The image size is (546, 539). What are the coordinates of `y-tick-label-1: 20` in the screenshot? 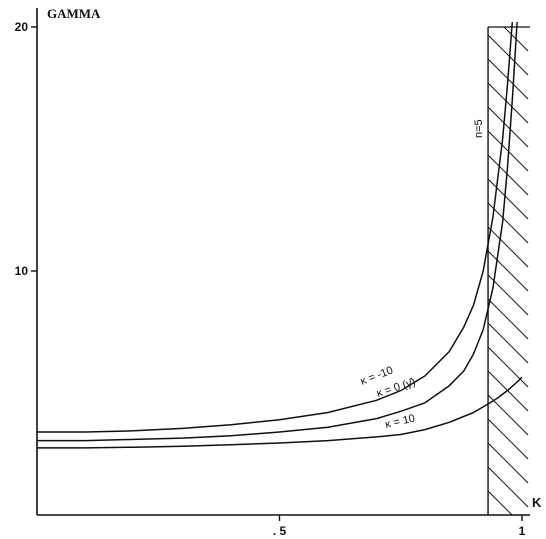 It's located at (22, 27).